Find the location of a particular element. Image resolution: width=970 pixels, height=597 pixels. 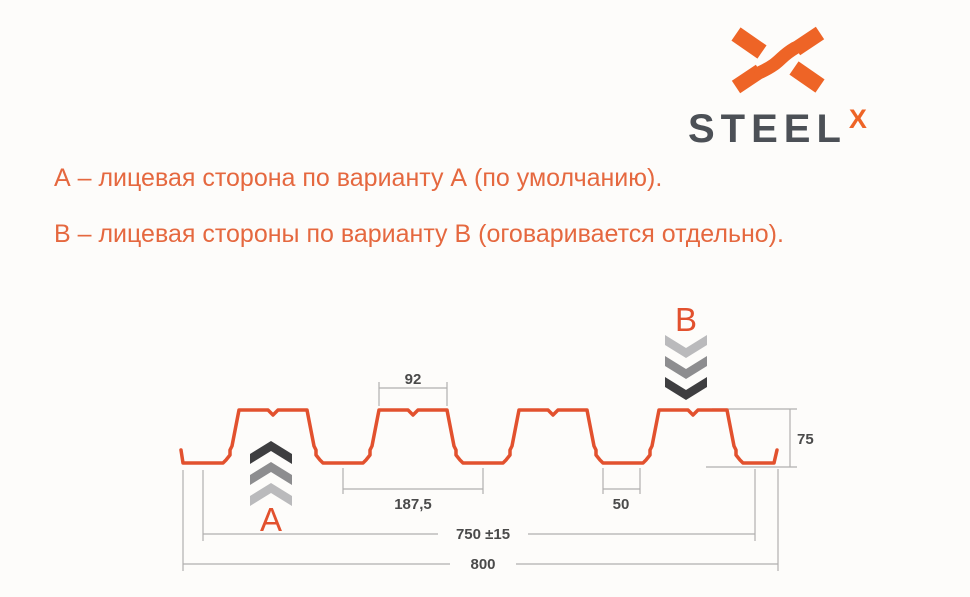

dim-rib-top-width: 92 is located at coordinates (413, 388).